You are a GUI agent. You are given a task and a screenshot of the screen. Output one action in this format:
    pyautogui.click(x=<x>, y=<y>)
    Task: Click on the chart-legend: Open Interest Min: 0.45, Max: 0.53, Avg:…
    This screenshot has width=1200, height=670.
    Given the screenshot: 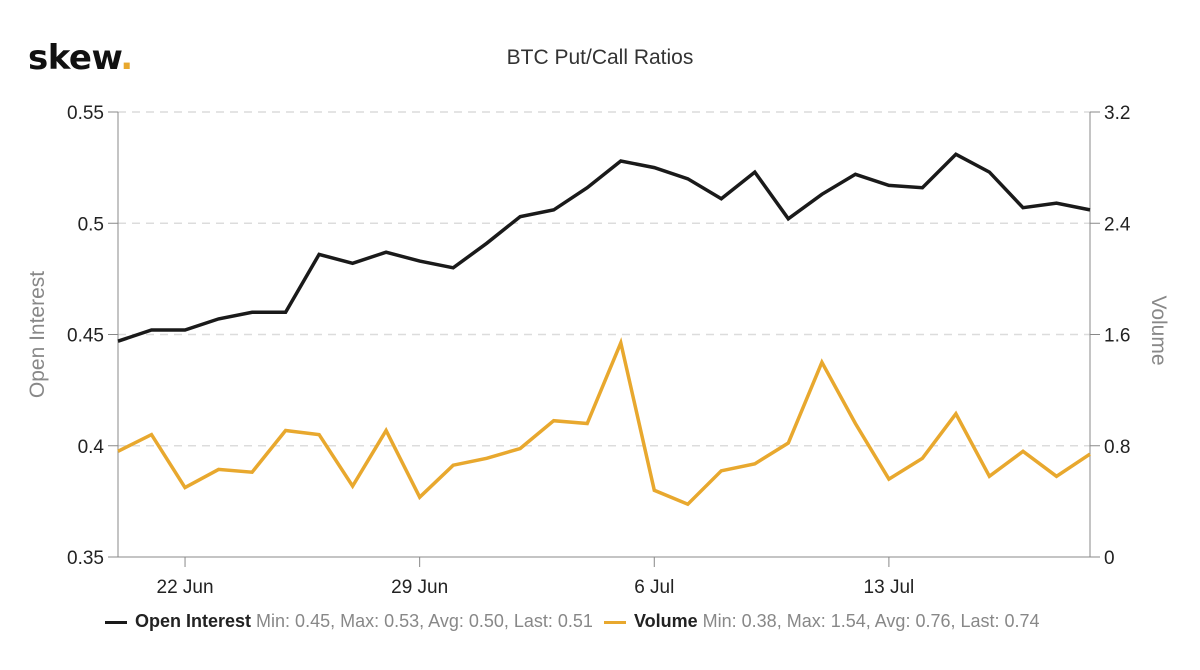 What is the action you would take?
    pyautogui.click(x=575, y=621)
    